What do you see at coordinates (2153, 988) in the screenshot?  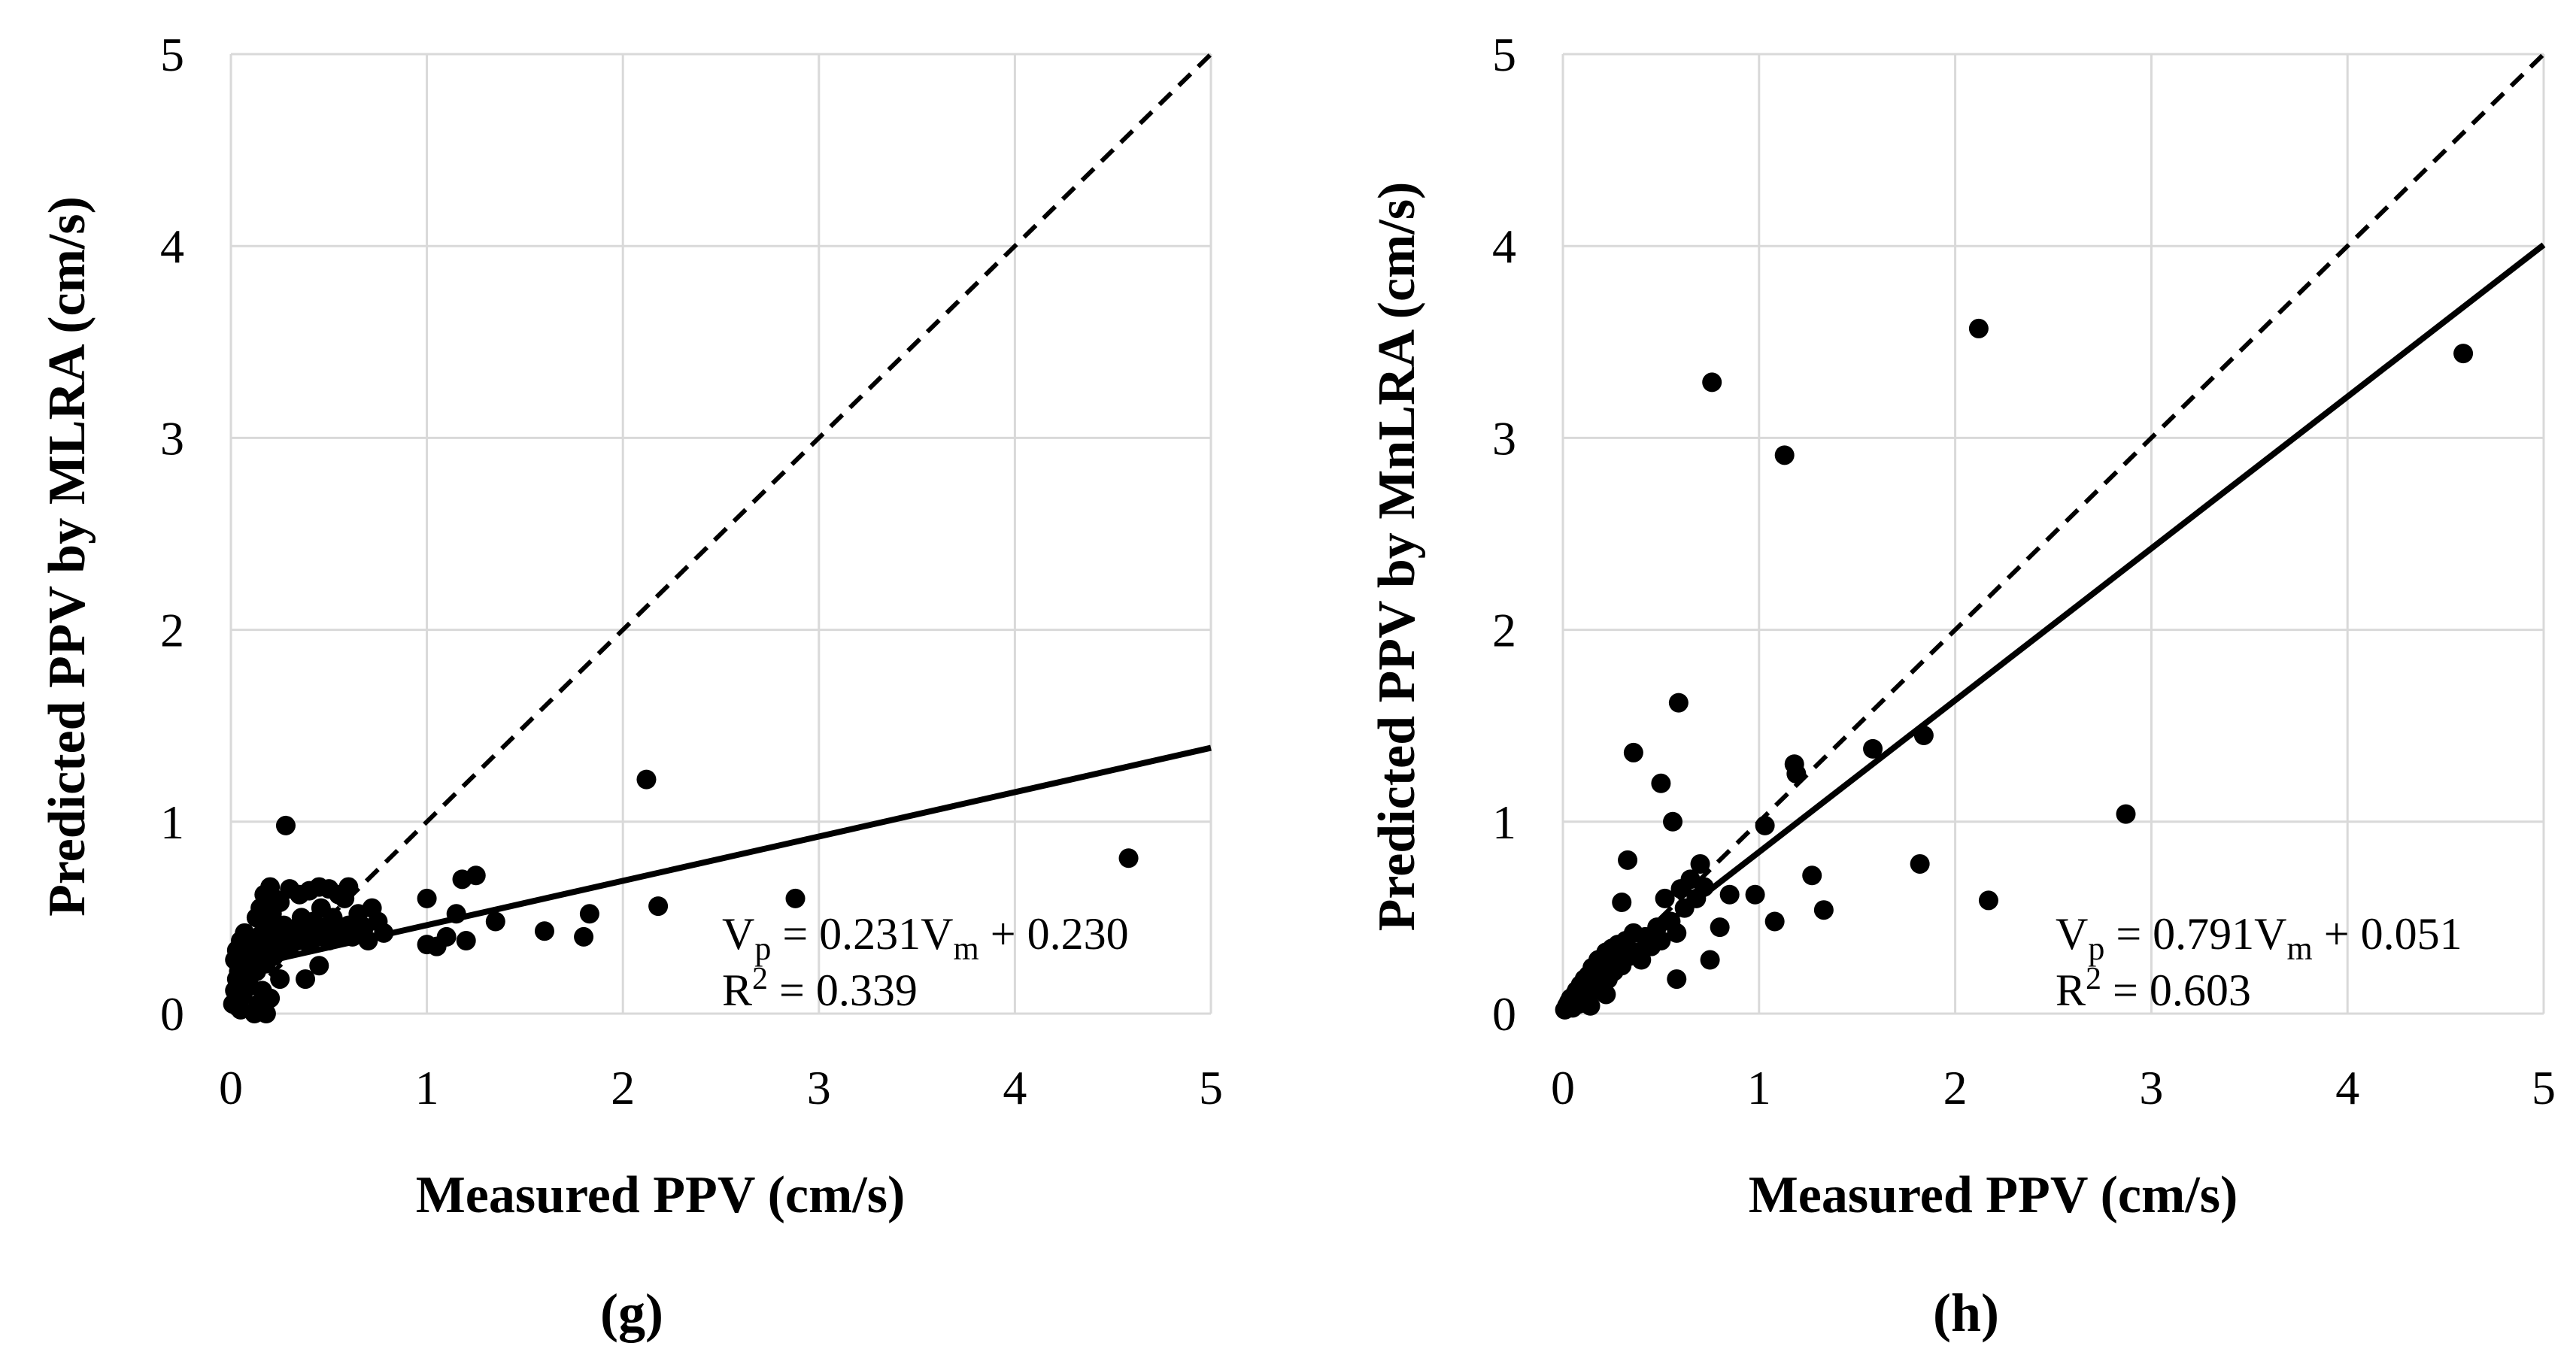 I see `r-squared-label: R2 = 0.603` at bounding box center [2153, 988].